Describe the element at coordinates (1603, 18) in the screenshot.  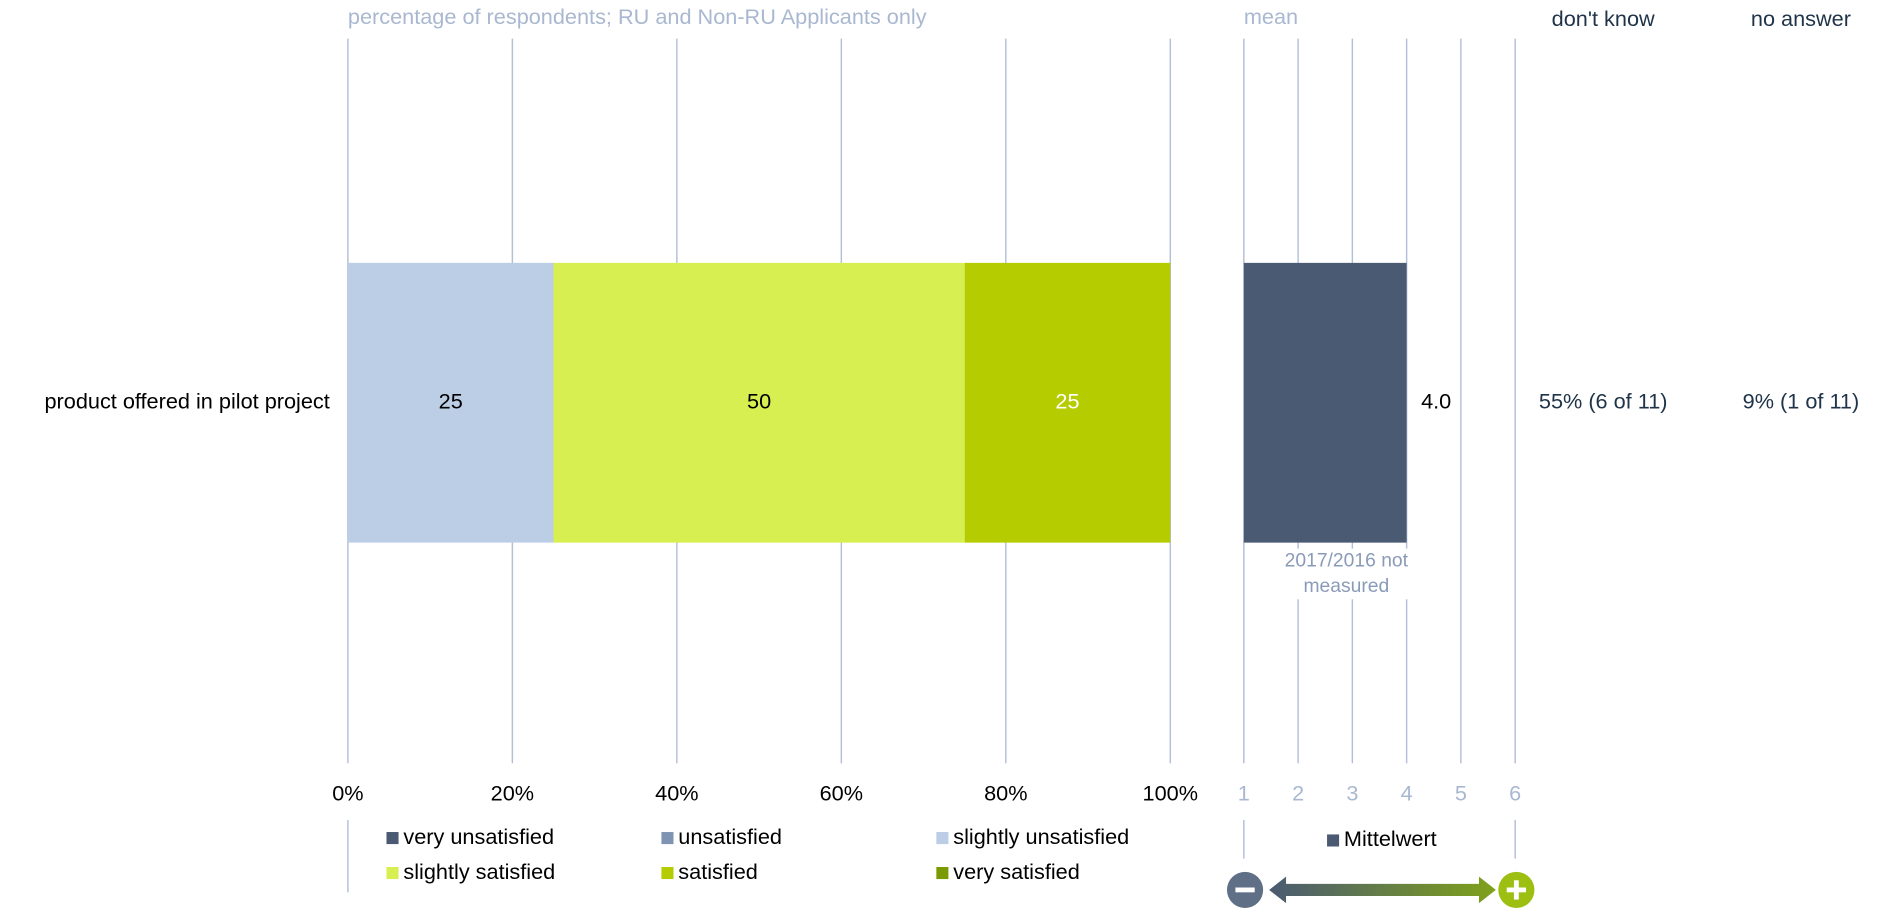
I see `column-header: don't know` at that location.